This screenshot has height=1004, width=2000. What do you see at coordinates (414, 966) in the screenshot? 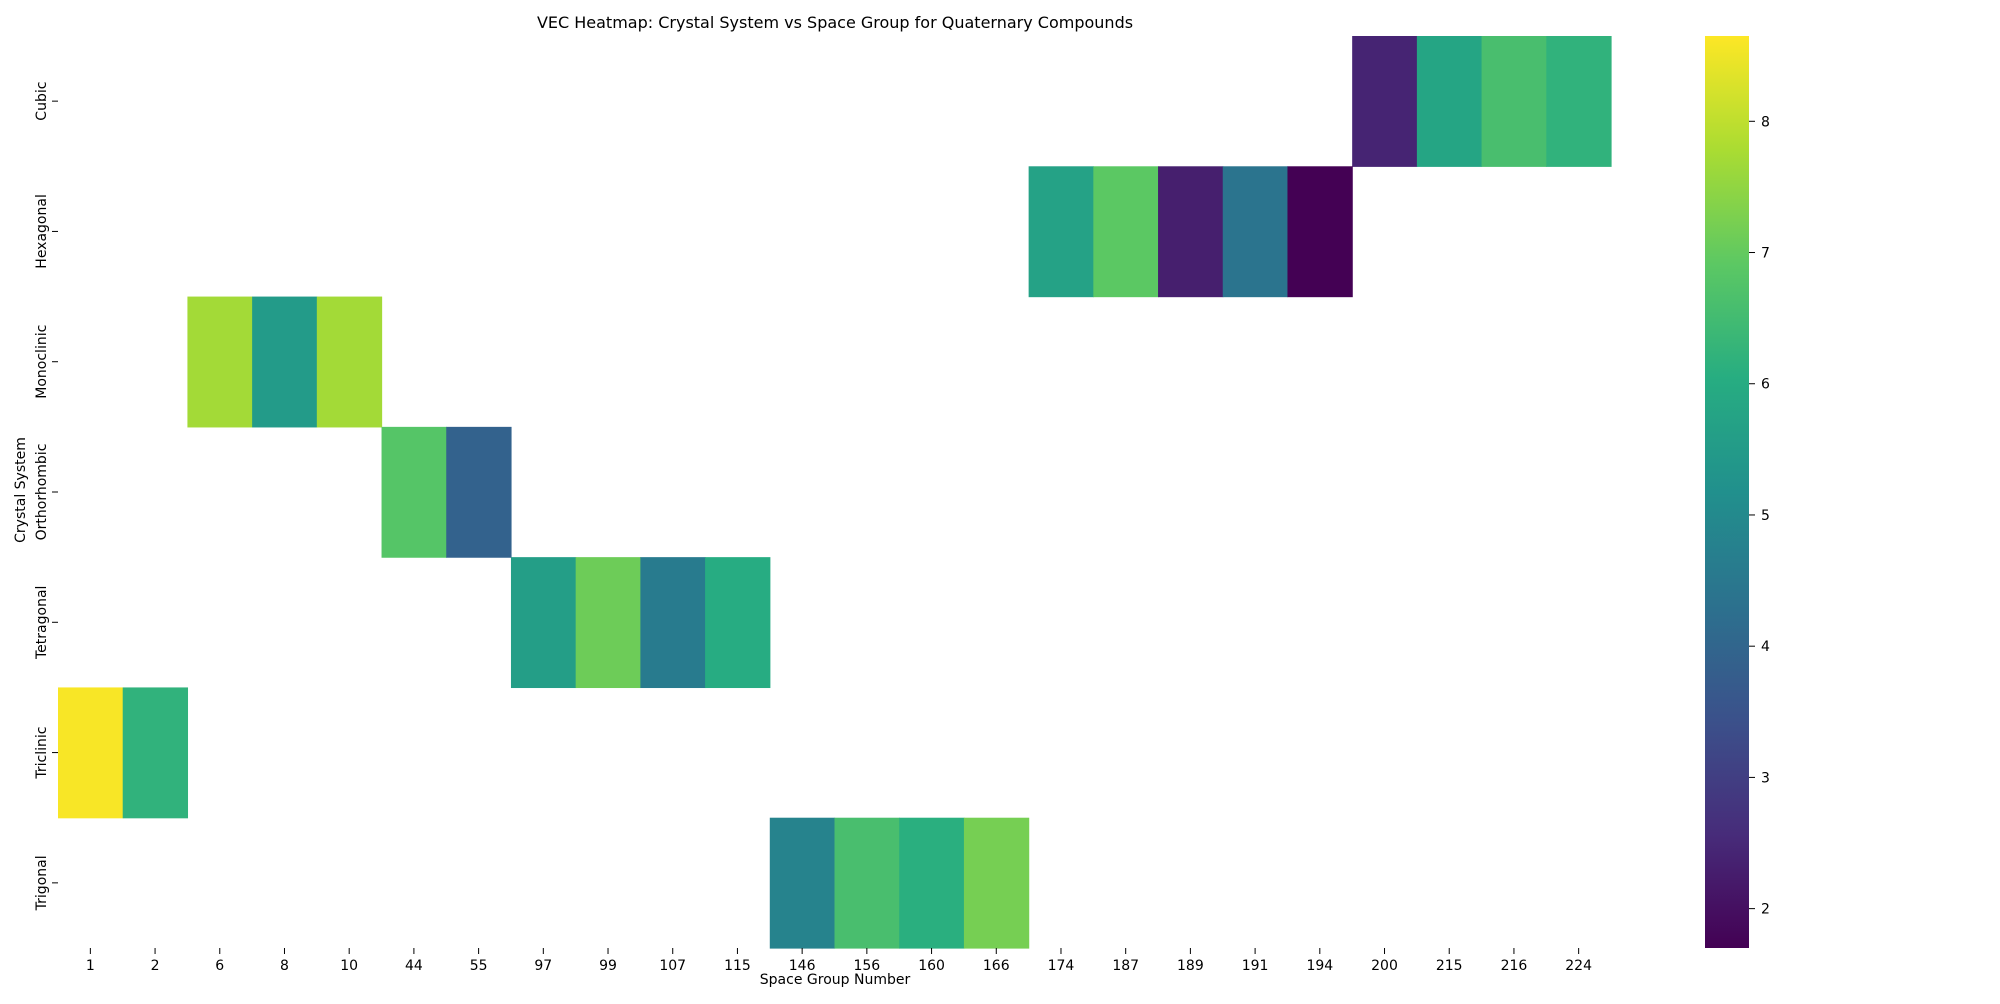
I see `x-tick-label: 44` at bounding box center [414, 966].